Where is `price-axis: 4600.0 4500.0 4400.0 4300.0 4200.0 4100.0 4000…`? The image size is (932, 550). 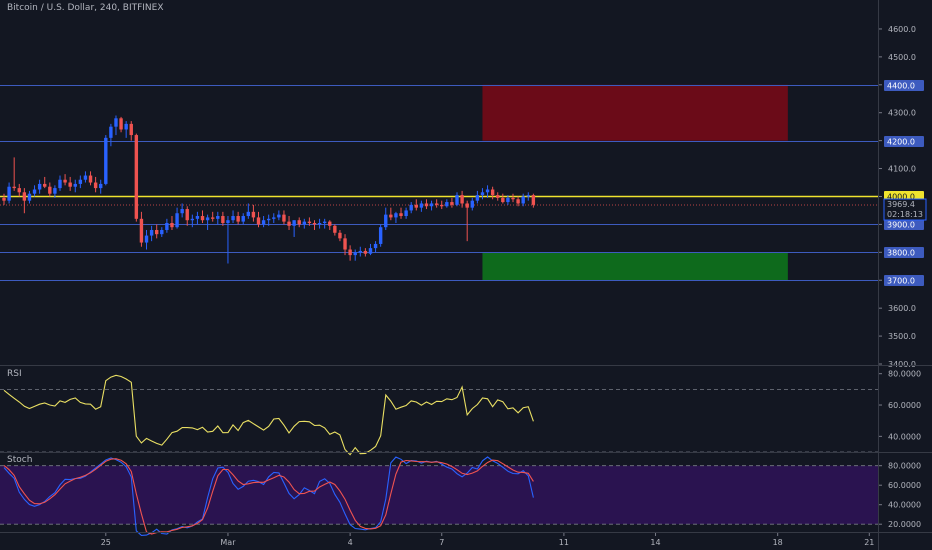 price-axis: 4600.0 4500.0 4400.0 4300.0 4200.0 4100.0 4000… is located at coordinates (902, 197).